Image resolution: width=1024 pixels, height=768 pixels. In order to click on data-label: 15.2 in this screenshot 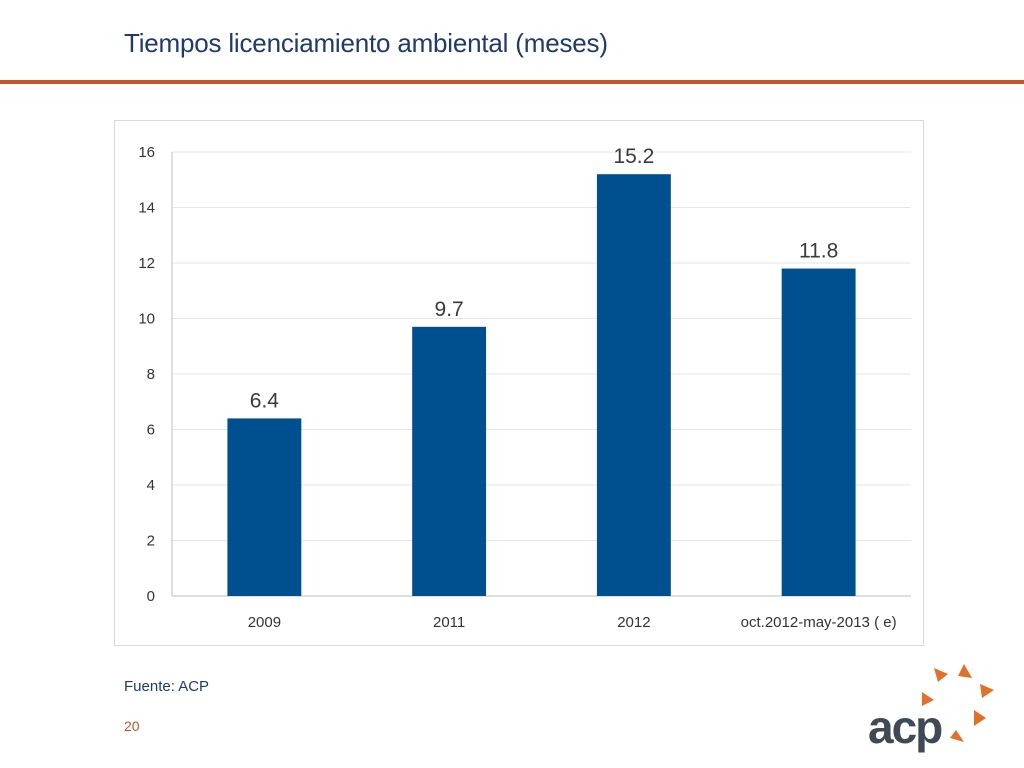, I will do `click(633, 156)`.